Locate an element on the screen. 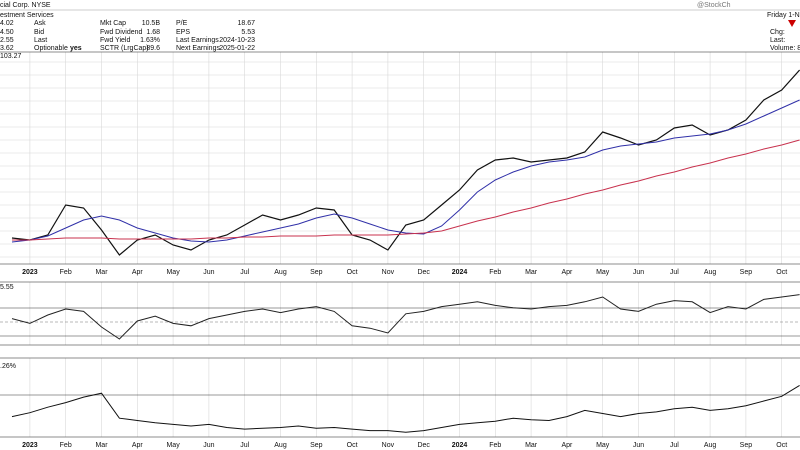  stat-label: Next Earnings is located at coordinates (198, 48).